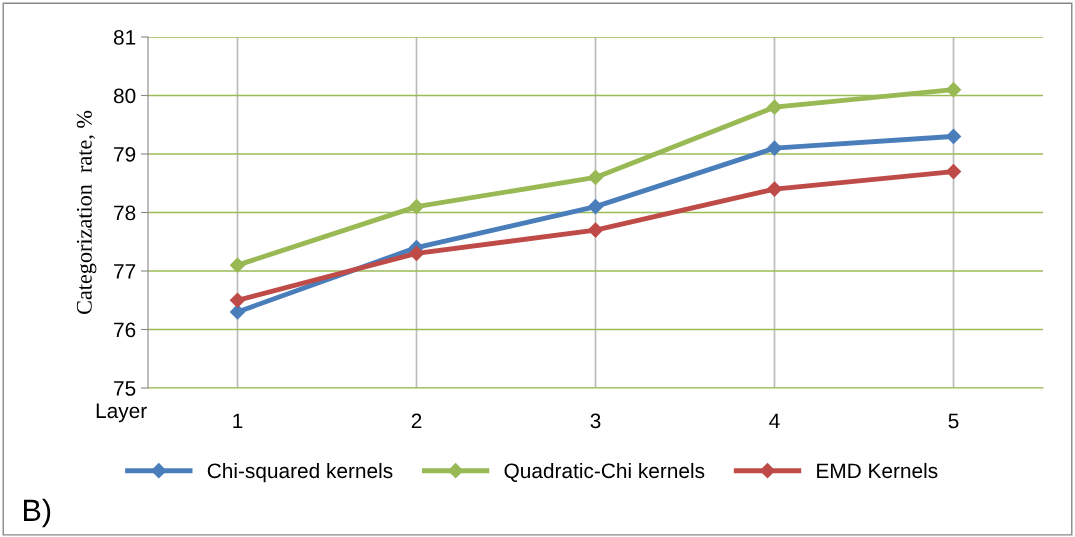  Describe the element at coordinates (125, 388) in the screenshot. I see `y-tick-label: 75` at that location.